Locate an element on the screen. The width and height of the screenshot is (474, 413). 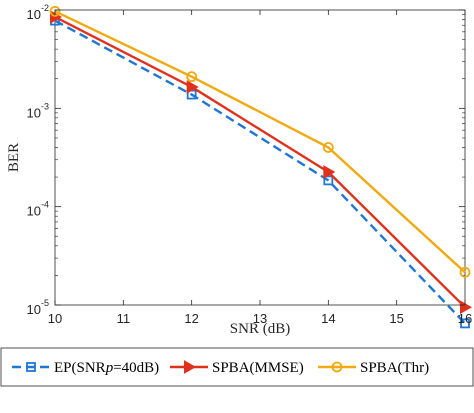
x-tick-label: 15 is located at coordinates (396, 318).